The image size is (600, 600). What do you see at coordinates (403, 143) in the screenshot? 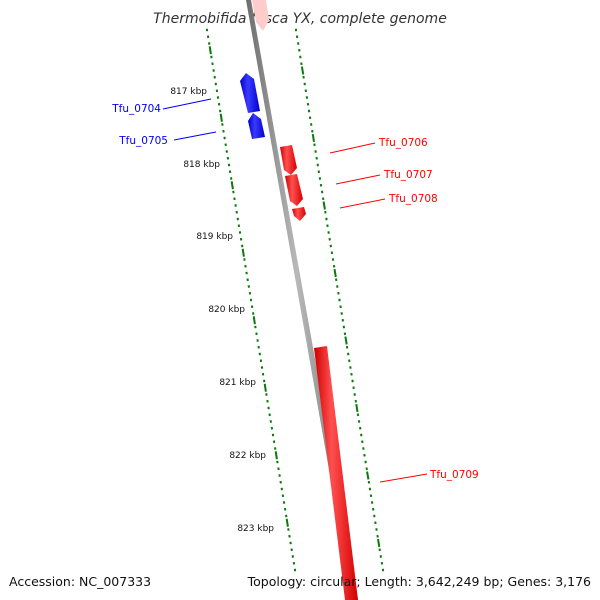
I see `gene-label-tfu-0706: Tfu_0706` at bounding box center [403, 143].